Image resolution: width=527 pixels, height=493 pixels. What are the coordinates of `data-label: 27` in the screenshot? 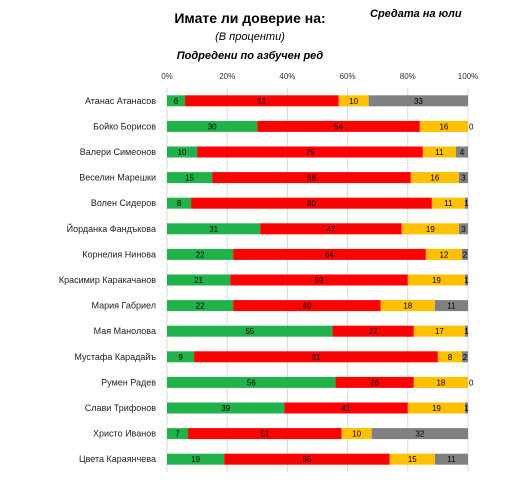 It's located at (373, 331).